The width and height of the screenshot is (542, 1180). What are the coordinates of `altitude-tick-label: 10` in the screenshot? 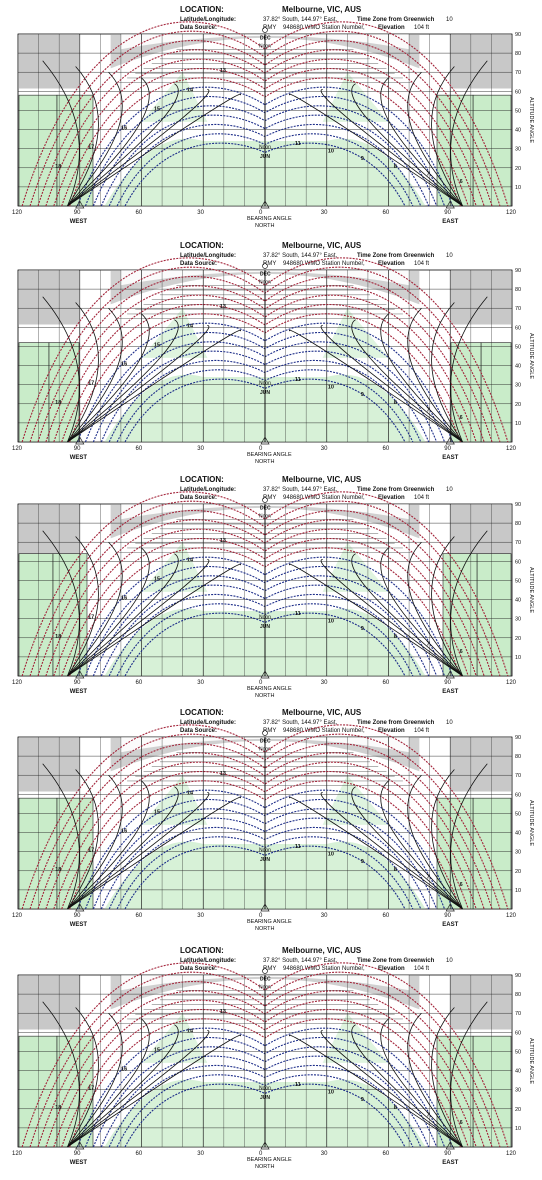 It's located at (518, 658).